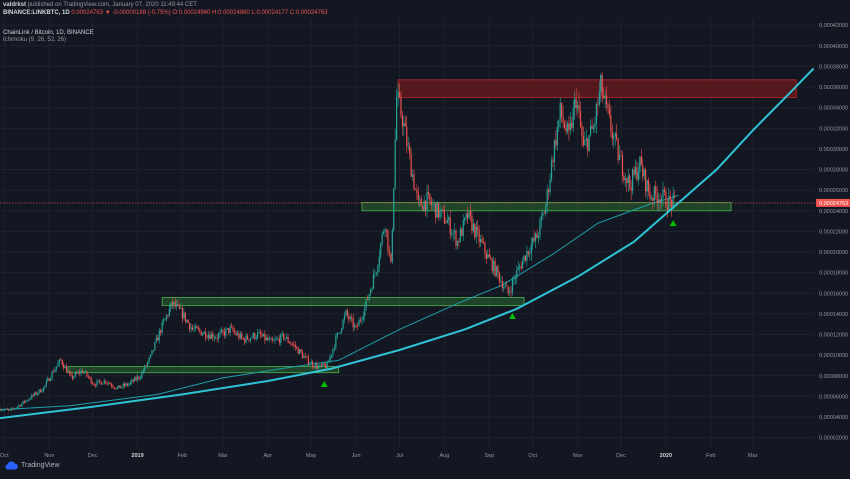  I want to click on indicator-label: Ichimoku (9, 26, 52, 26), so click(35, 40).